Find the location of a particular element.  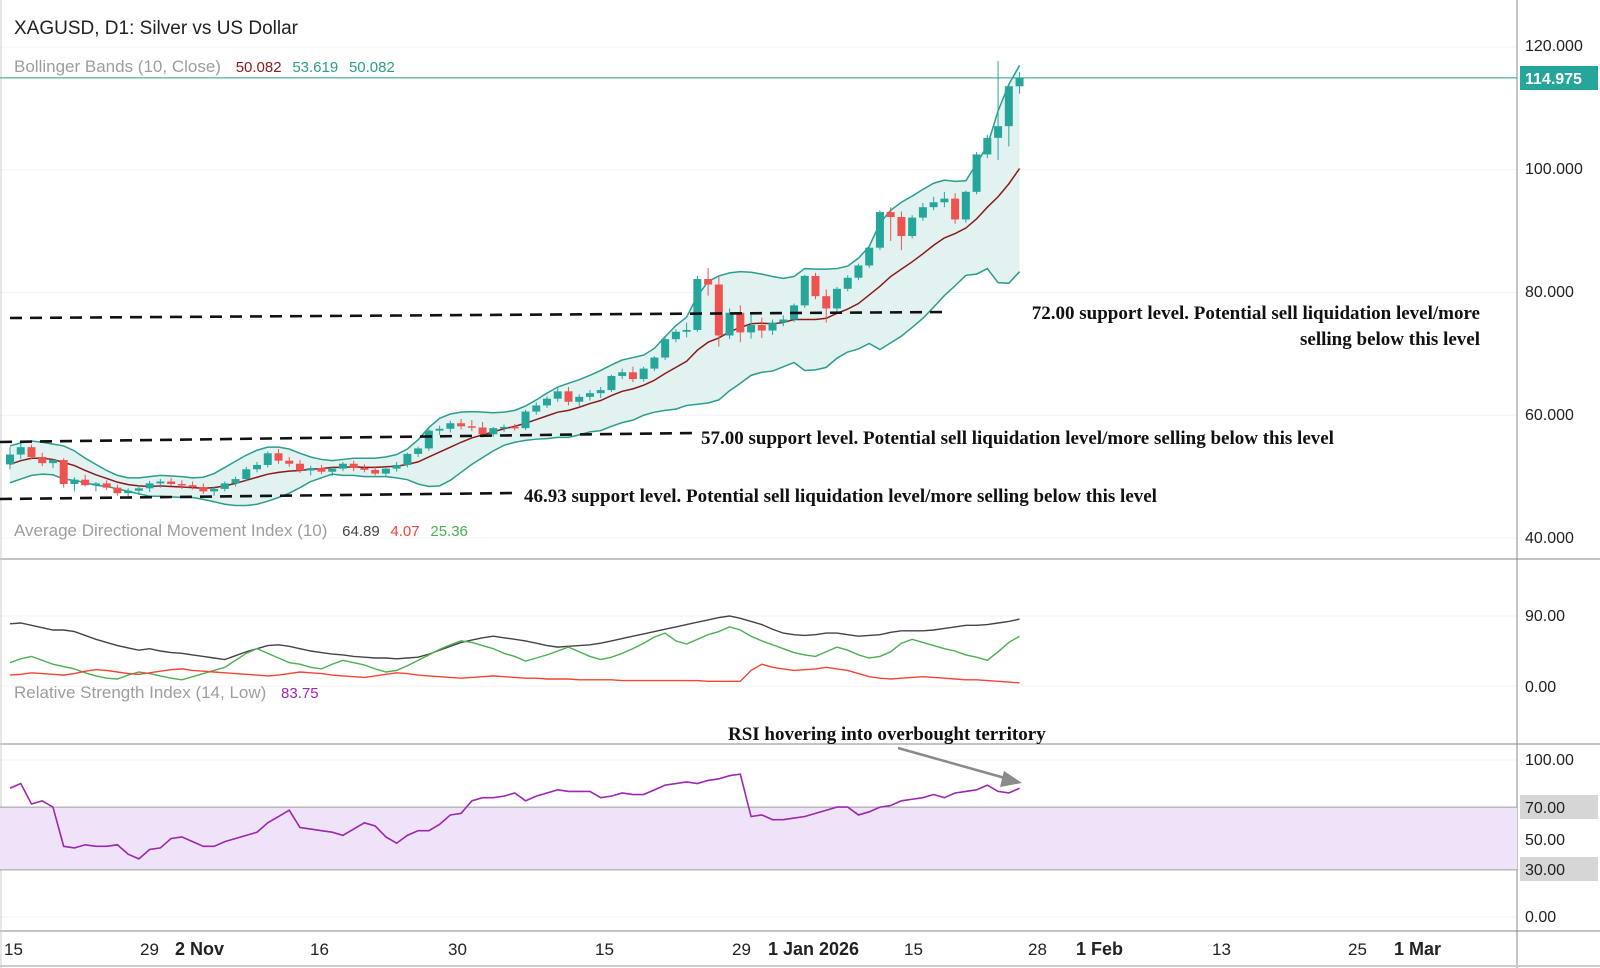

support-72-line is located at coordinates (479, 315).